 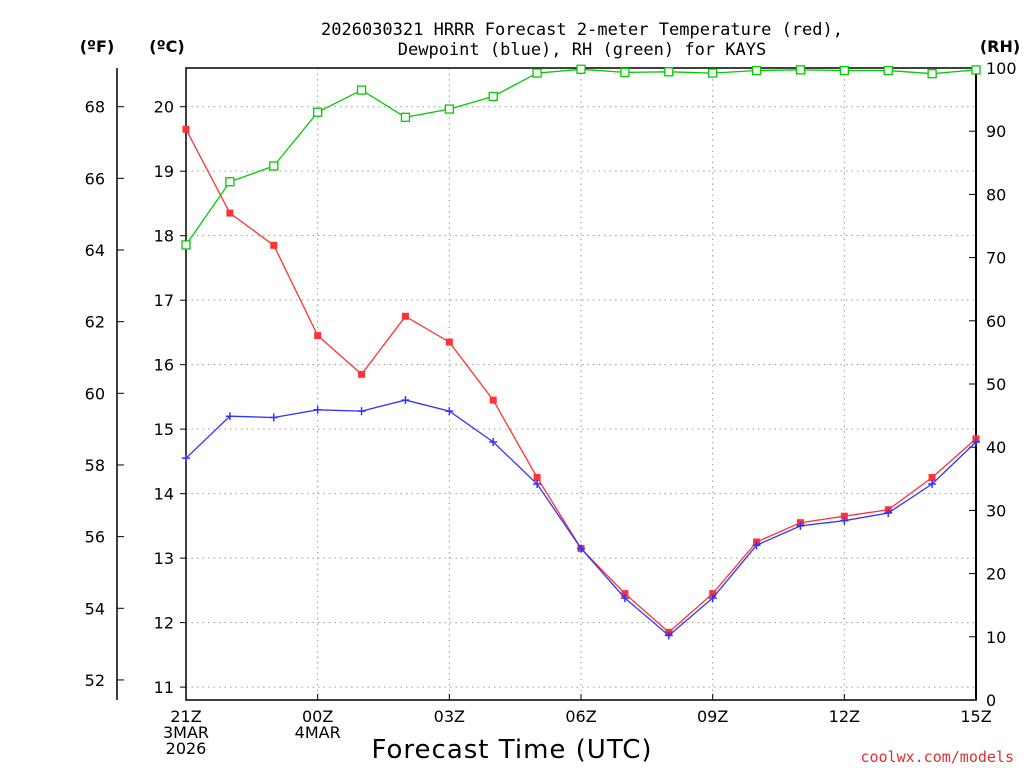 I want to click on time-tick-label: 4MAR, so click(x=318, y=732).